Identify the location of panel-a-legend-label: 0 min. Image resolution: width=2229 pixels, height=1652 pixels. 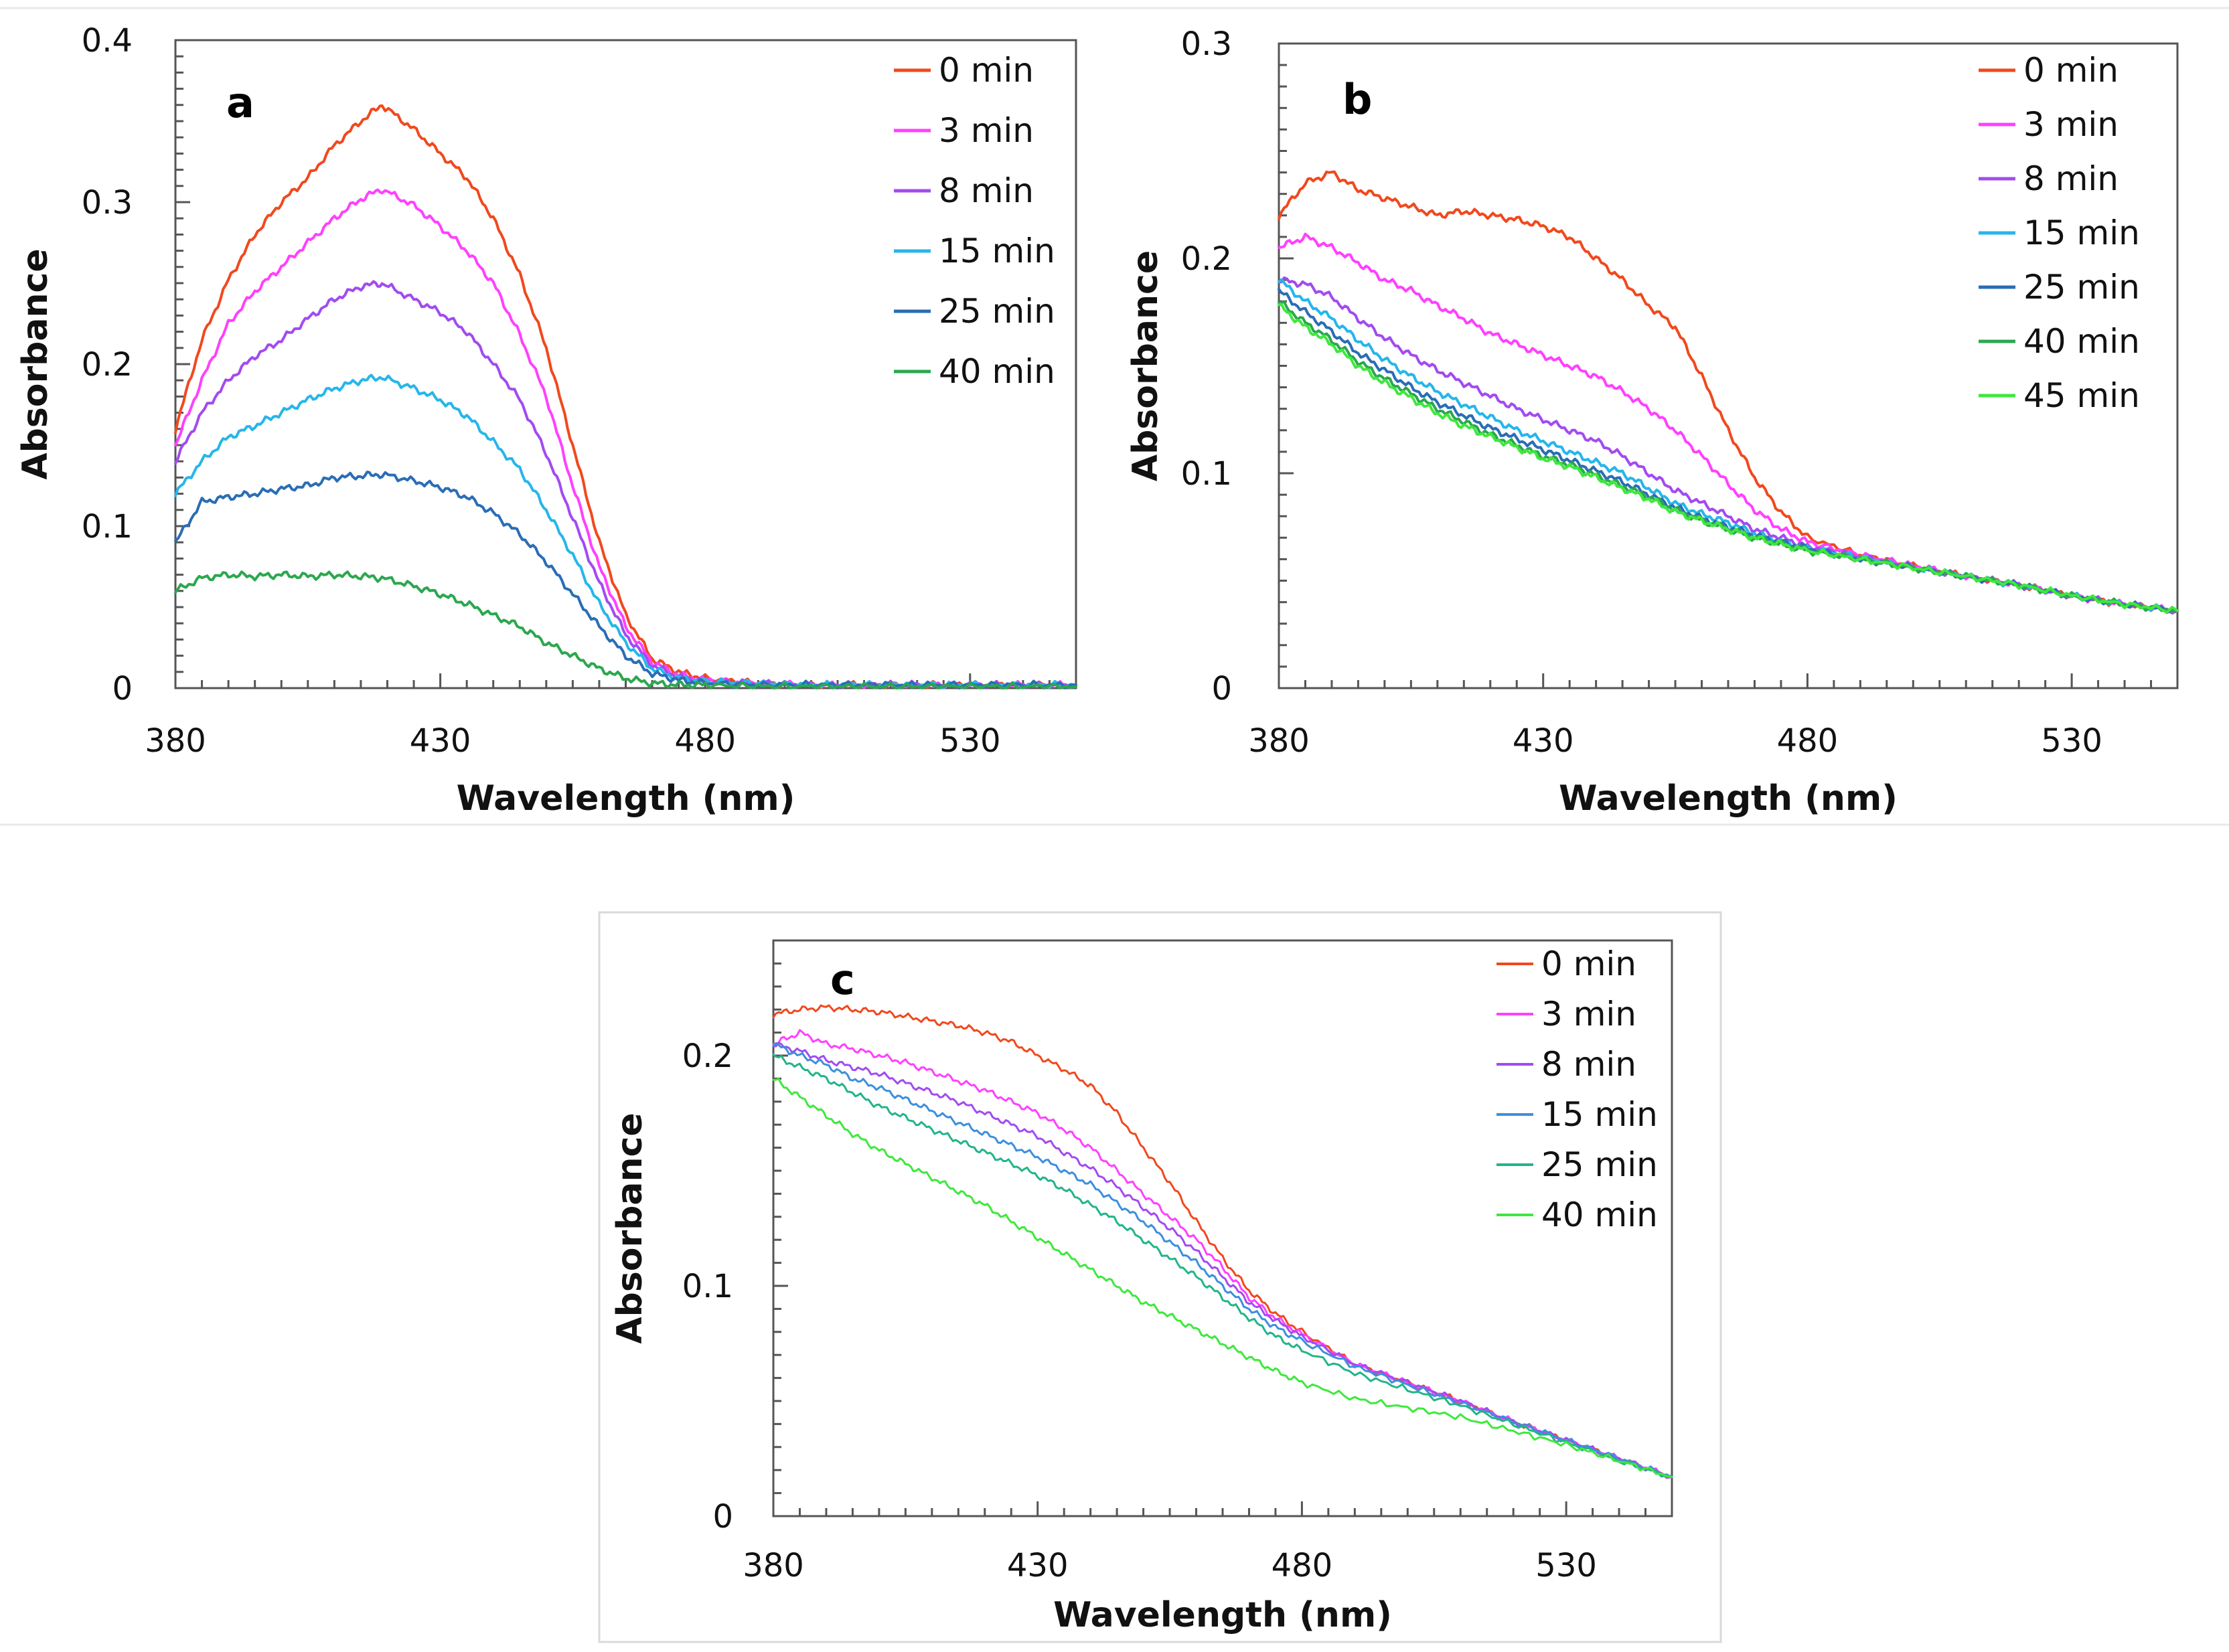
(986, 70).